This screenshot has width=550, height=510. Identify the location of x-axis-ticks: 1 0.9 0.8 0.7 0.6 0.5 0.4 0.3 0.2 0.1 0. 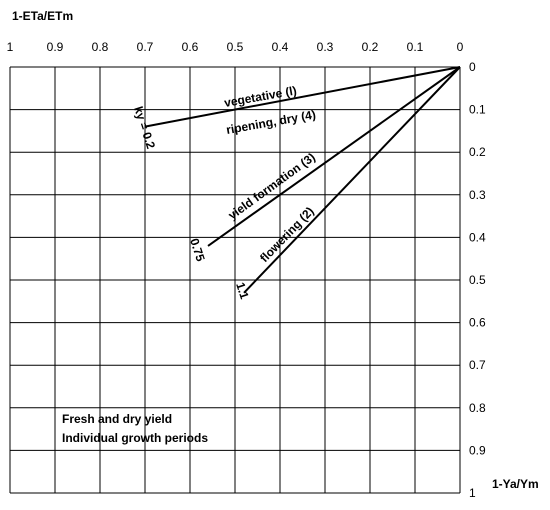
(235, 47).